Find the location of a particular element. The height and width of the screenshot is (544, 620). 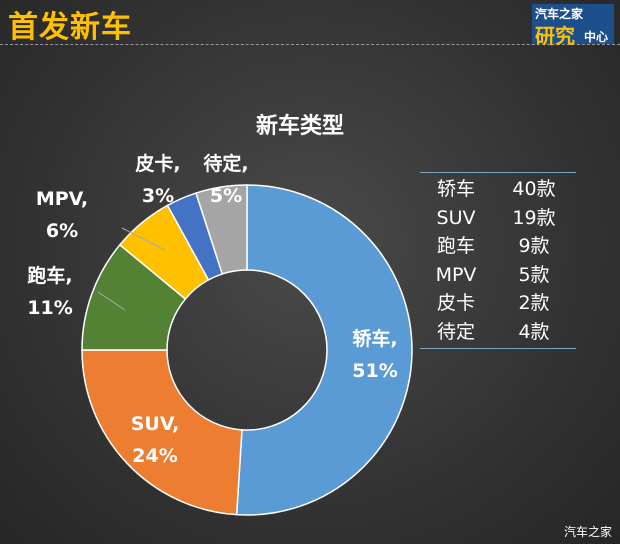

data-label: SUV, 24% is located at coordinates (155, 440).